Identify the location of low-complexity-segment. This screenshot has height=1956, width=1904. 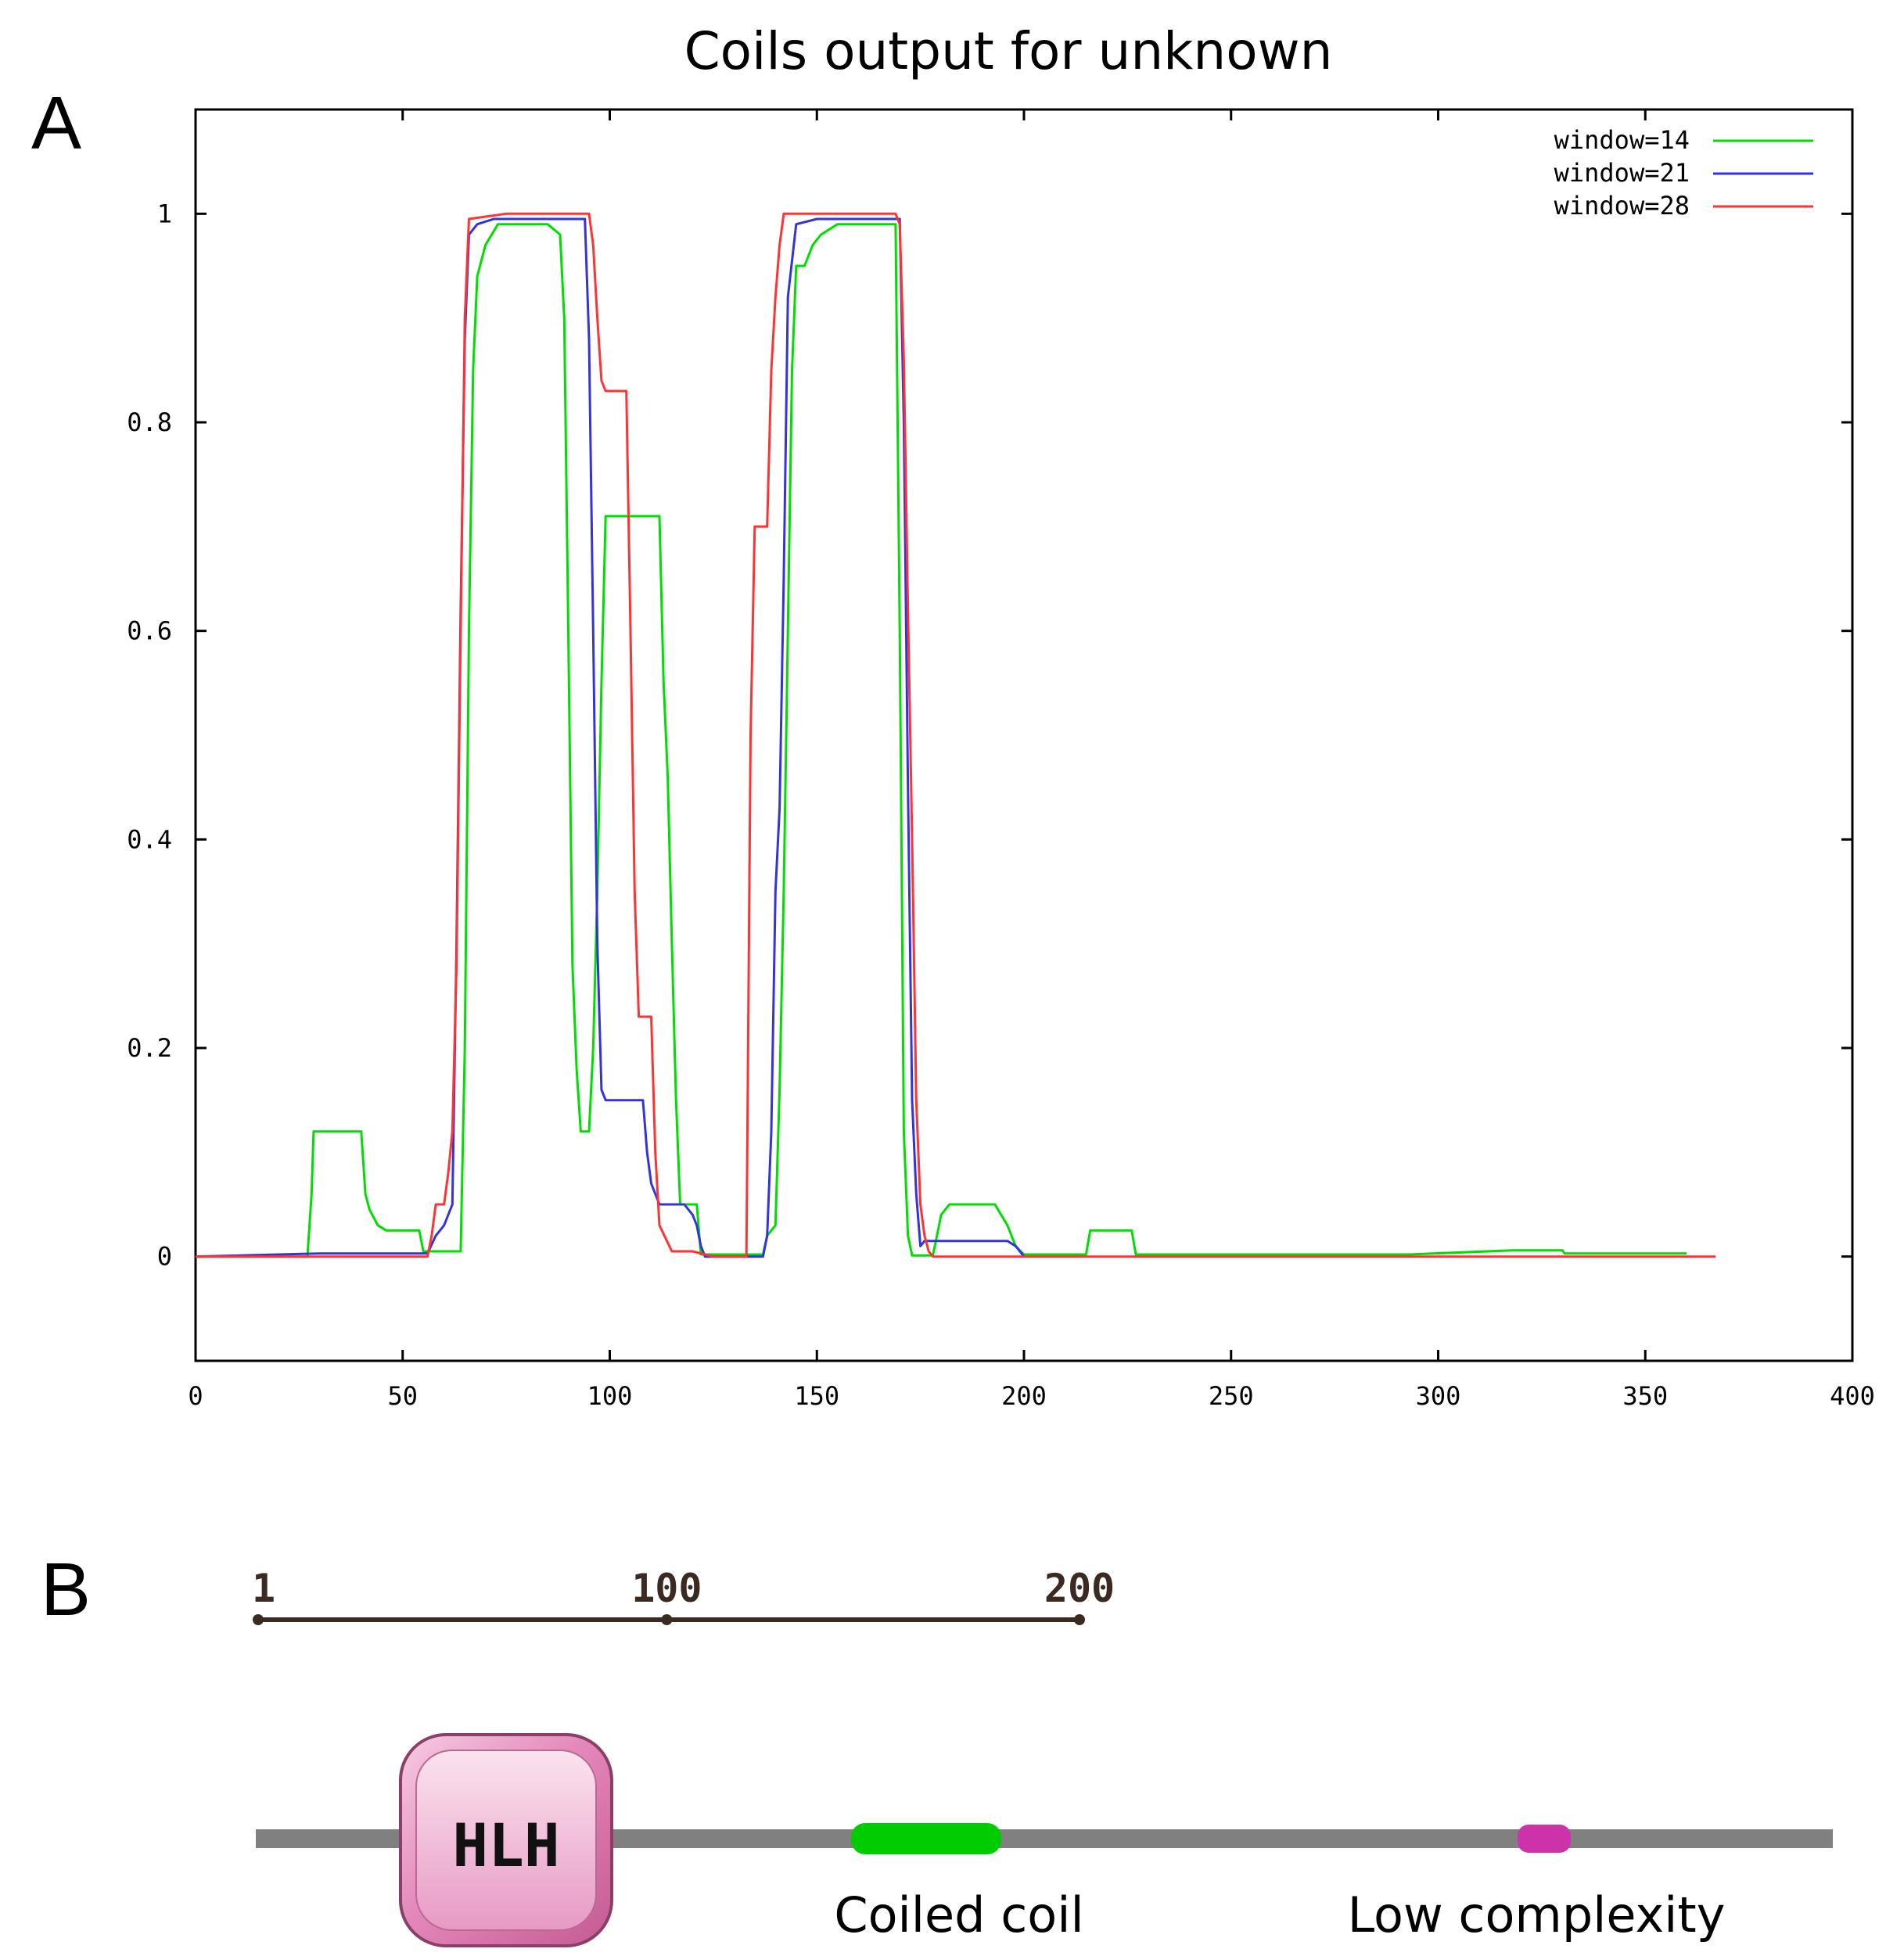
(1544, 1839).